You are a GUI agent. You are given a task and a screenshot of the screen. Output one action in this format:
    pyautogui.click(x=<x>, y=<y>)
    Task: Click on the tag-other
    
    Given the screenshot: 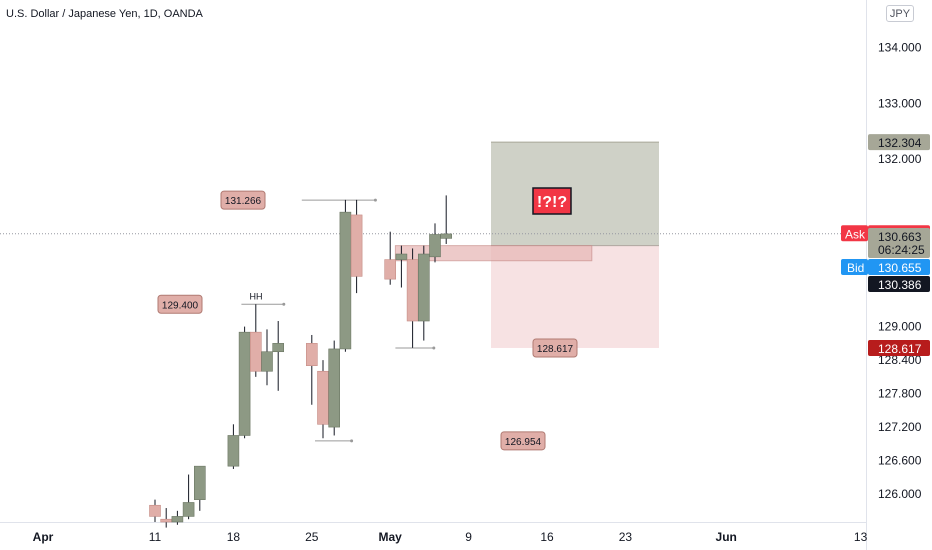 What is the action you would take?
    pyautogui.click(x=899, y=284)
    